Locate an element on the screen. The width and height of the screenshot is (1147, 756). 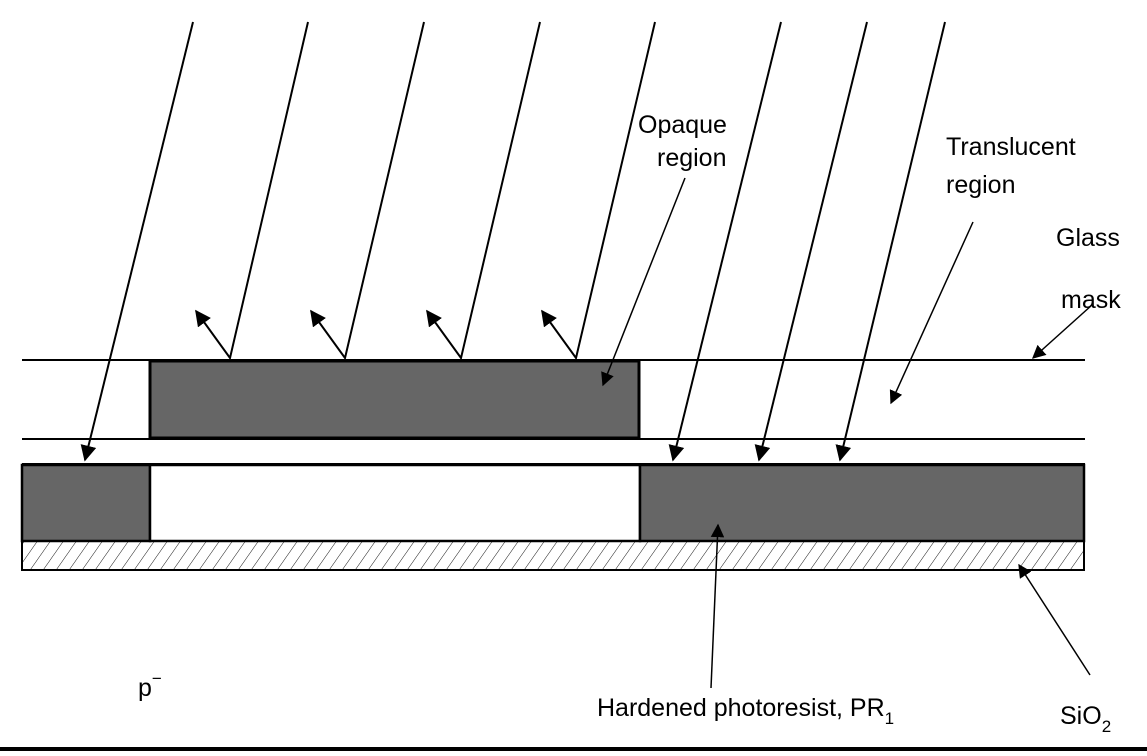
translucent-label-line1: Translucent is located at coordinates (1011, 147).